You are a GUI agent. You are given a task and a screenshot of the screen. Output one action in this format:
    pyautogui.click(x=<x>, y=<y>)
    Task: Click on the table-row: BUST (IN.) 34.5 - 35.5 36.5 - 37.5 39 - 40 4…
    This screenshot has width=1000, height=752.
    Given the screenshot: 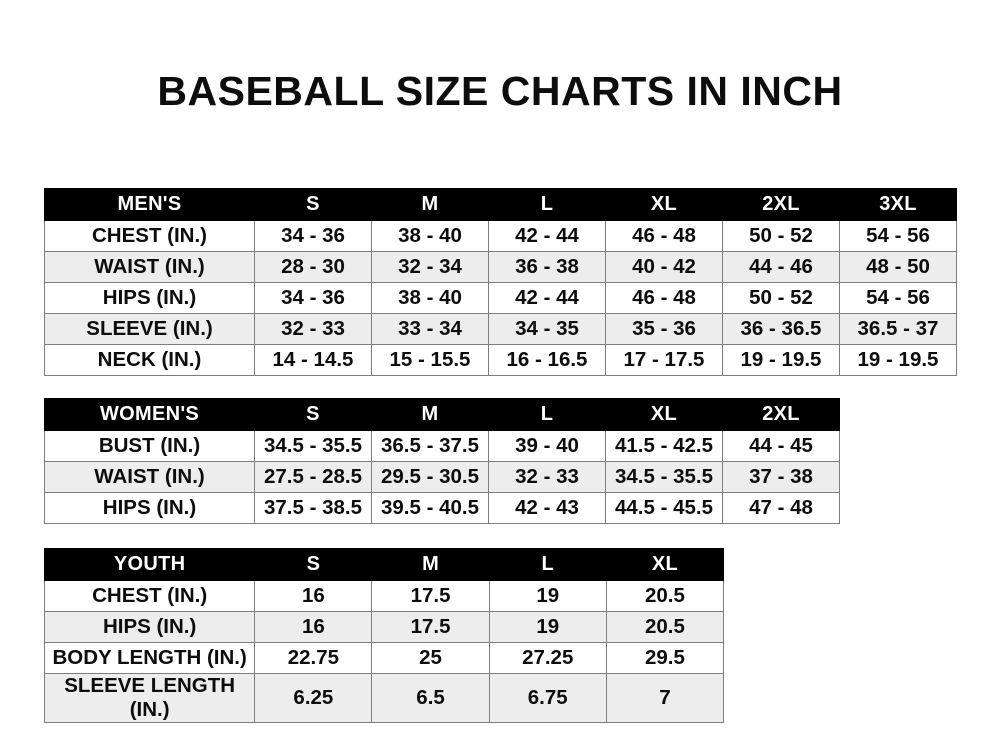 What is the action you would take?
    pyautogui.click(x=442, y=446)
    